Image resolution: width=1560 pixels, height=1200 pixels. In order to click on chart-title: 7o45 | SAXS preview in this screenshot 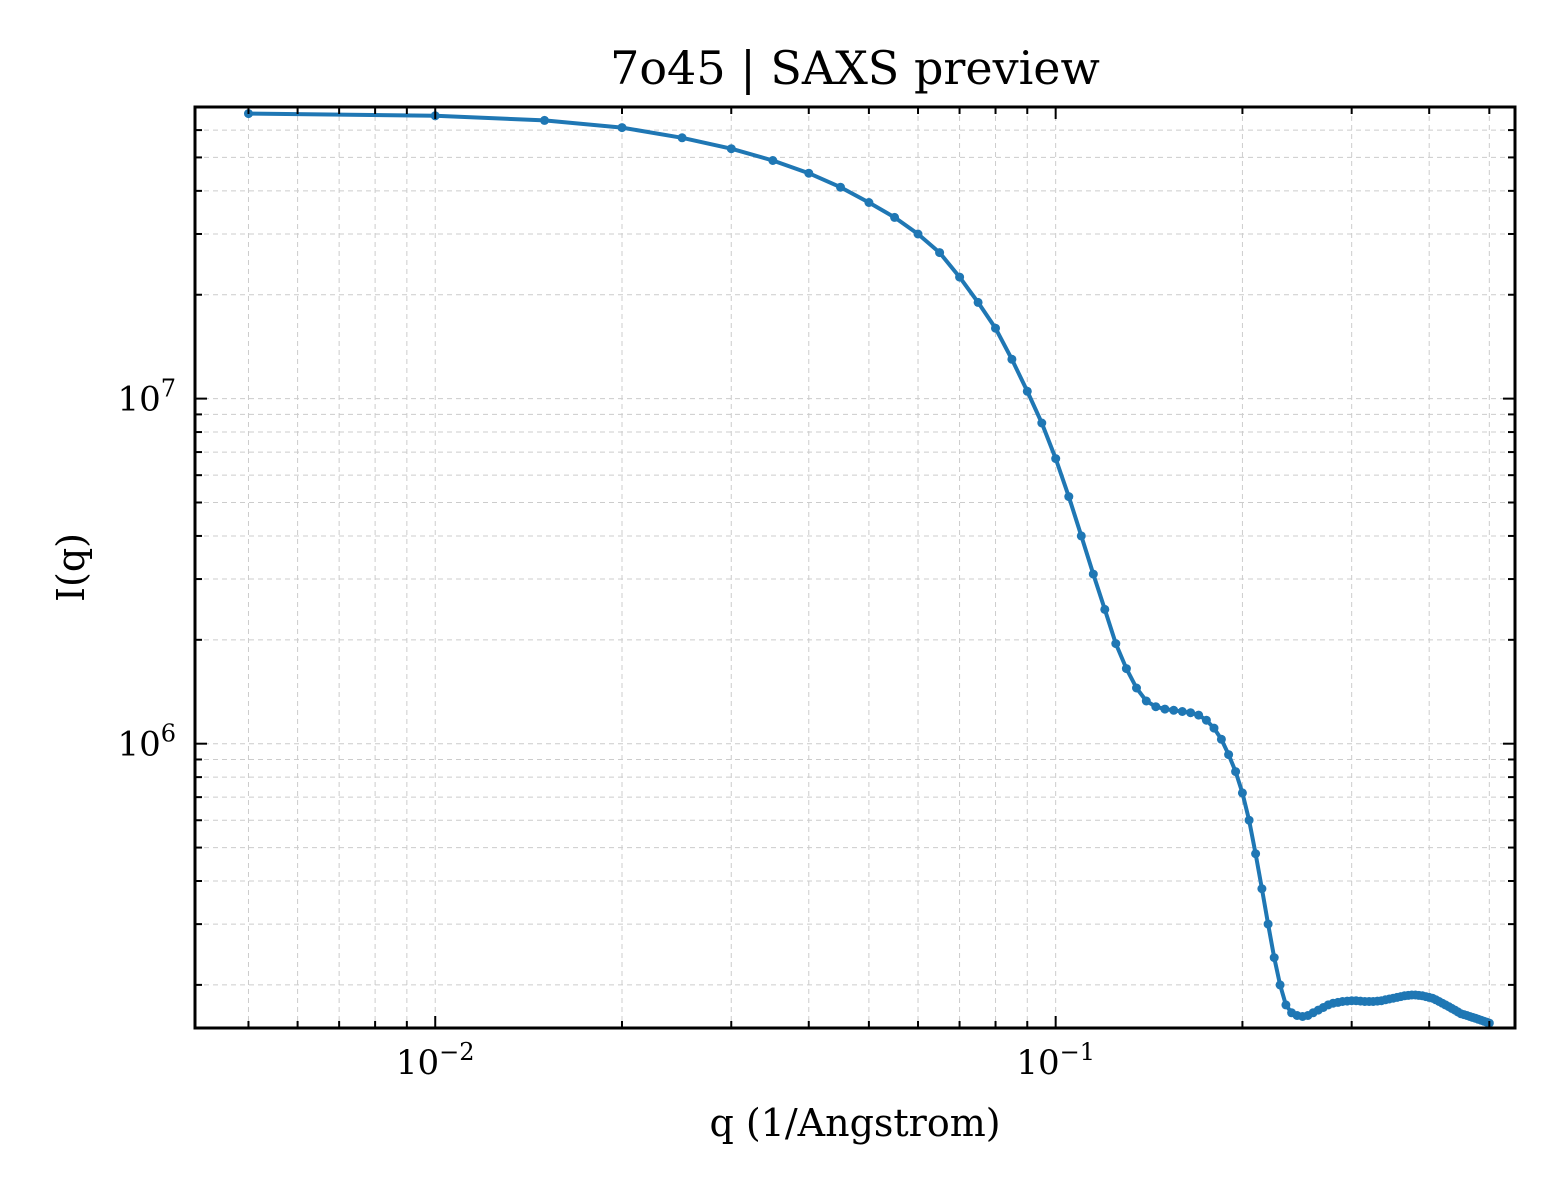, I will do `click(855, 68)`.